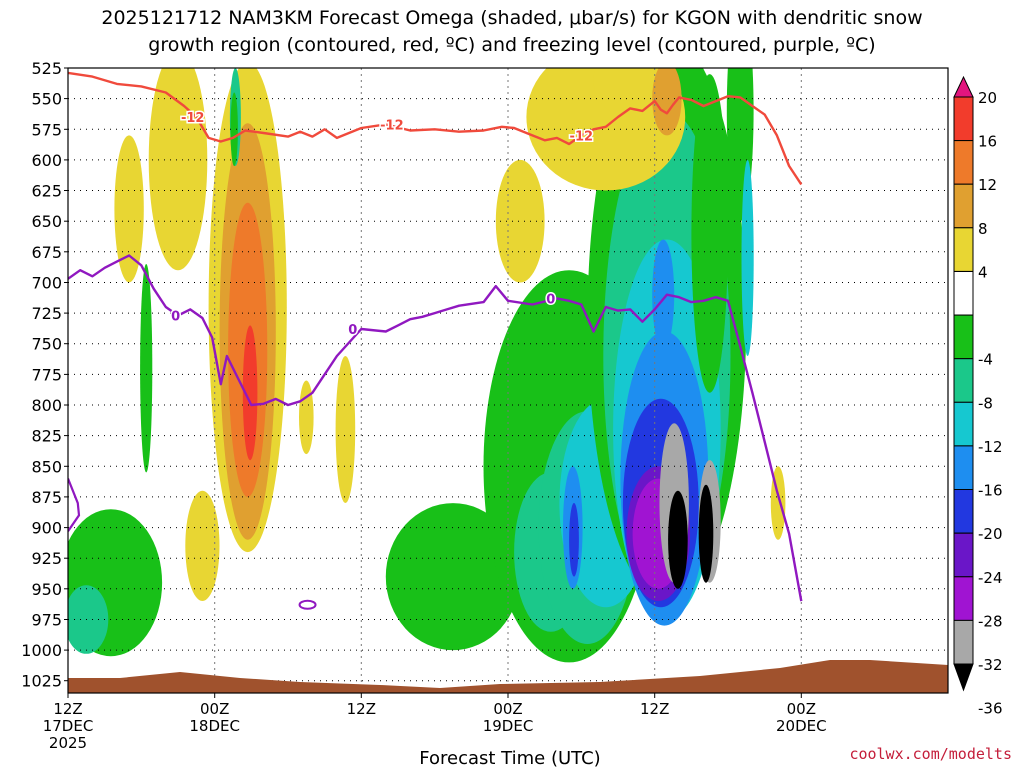 This screenshot has width=1024, height=768. Describe the element at coordinates (46, 558) in the screenshot. I see `y-tick-label-925: 925` at that location.